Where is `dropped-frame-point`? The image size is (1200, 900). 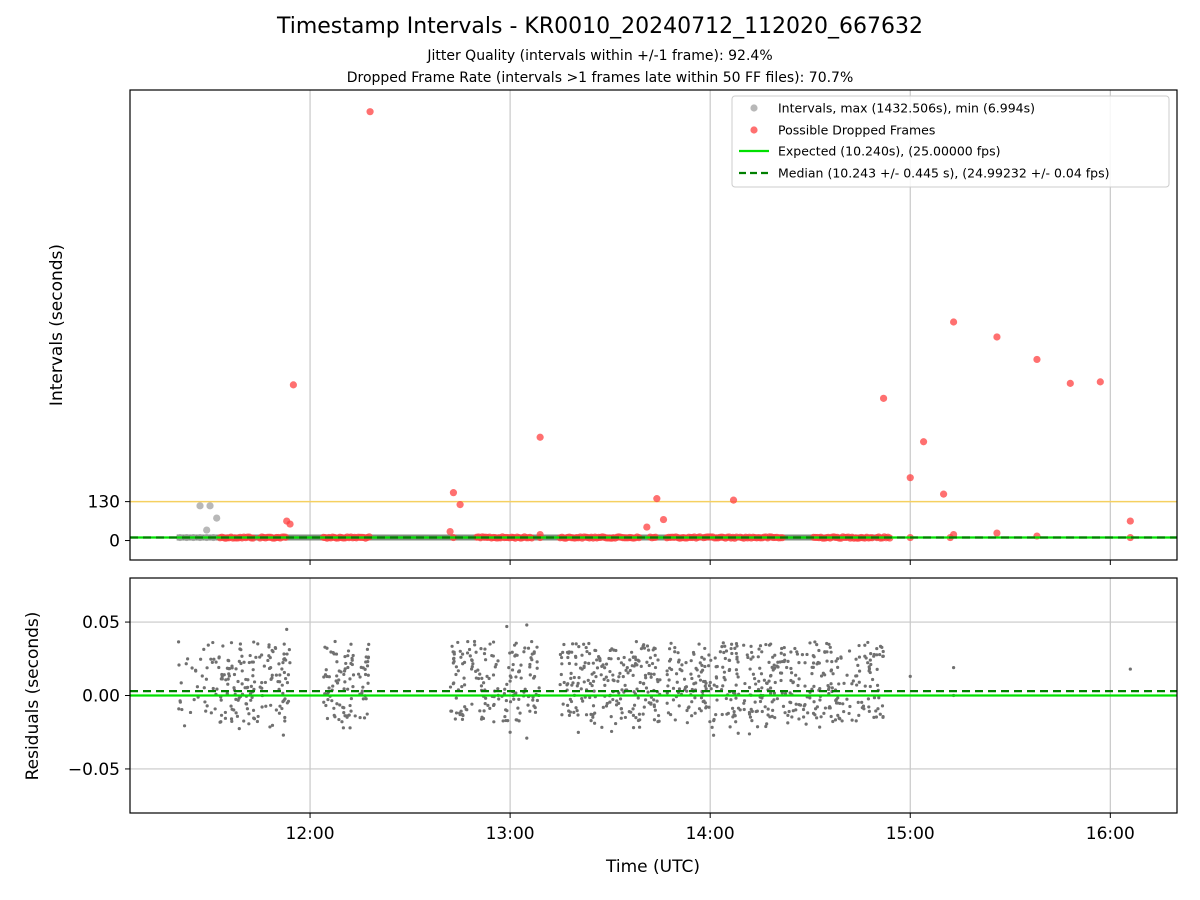
dropped-frame-point is located at coordinates (997, 533).